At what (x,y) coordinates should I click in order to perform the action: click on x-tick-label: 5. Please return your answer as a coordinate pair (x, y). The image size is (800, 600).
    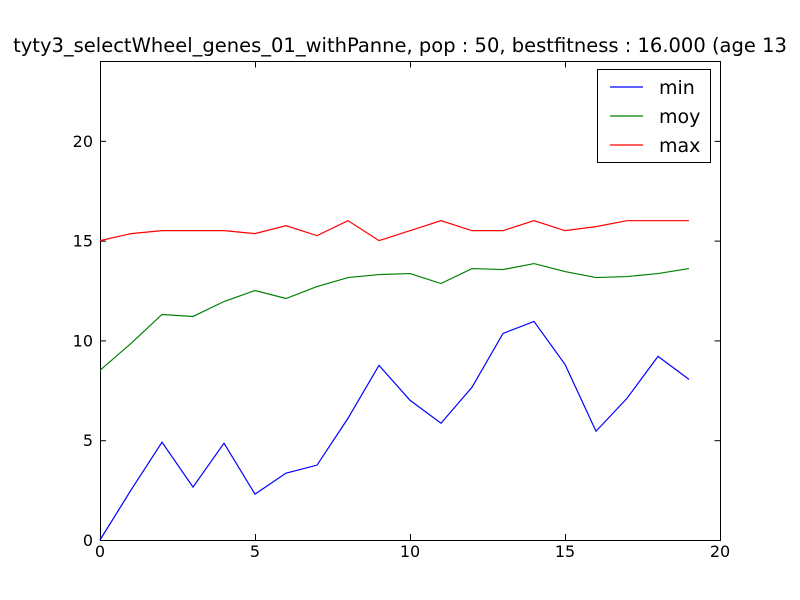
    Looking at the image, I should click on (255, 551).